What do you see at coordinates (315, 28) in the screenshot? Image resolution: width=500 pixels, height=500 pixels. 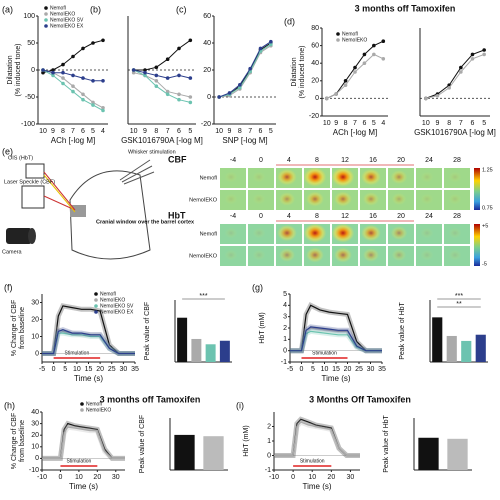 I see `y-tick-label: 80` at bounding box center [315, 28].